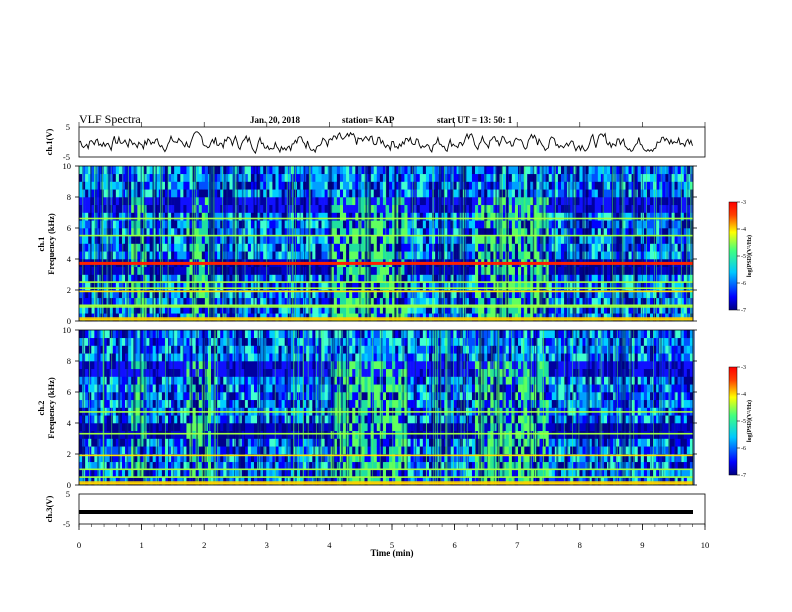 The width and height of the screenshot is (792, 612). Describe the element at coordinates (49, 141) in the screenshot. I see `ch1-waveform-ylabel: ch.1(V)` at that location.